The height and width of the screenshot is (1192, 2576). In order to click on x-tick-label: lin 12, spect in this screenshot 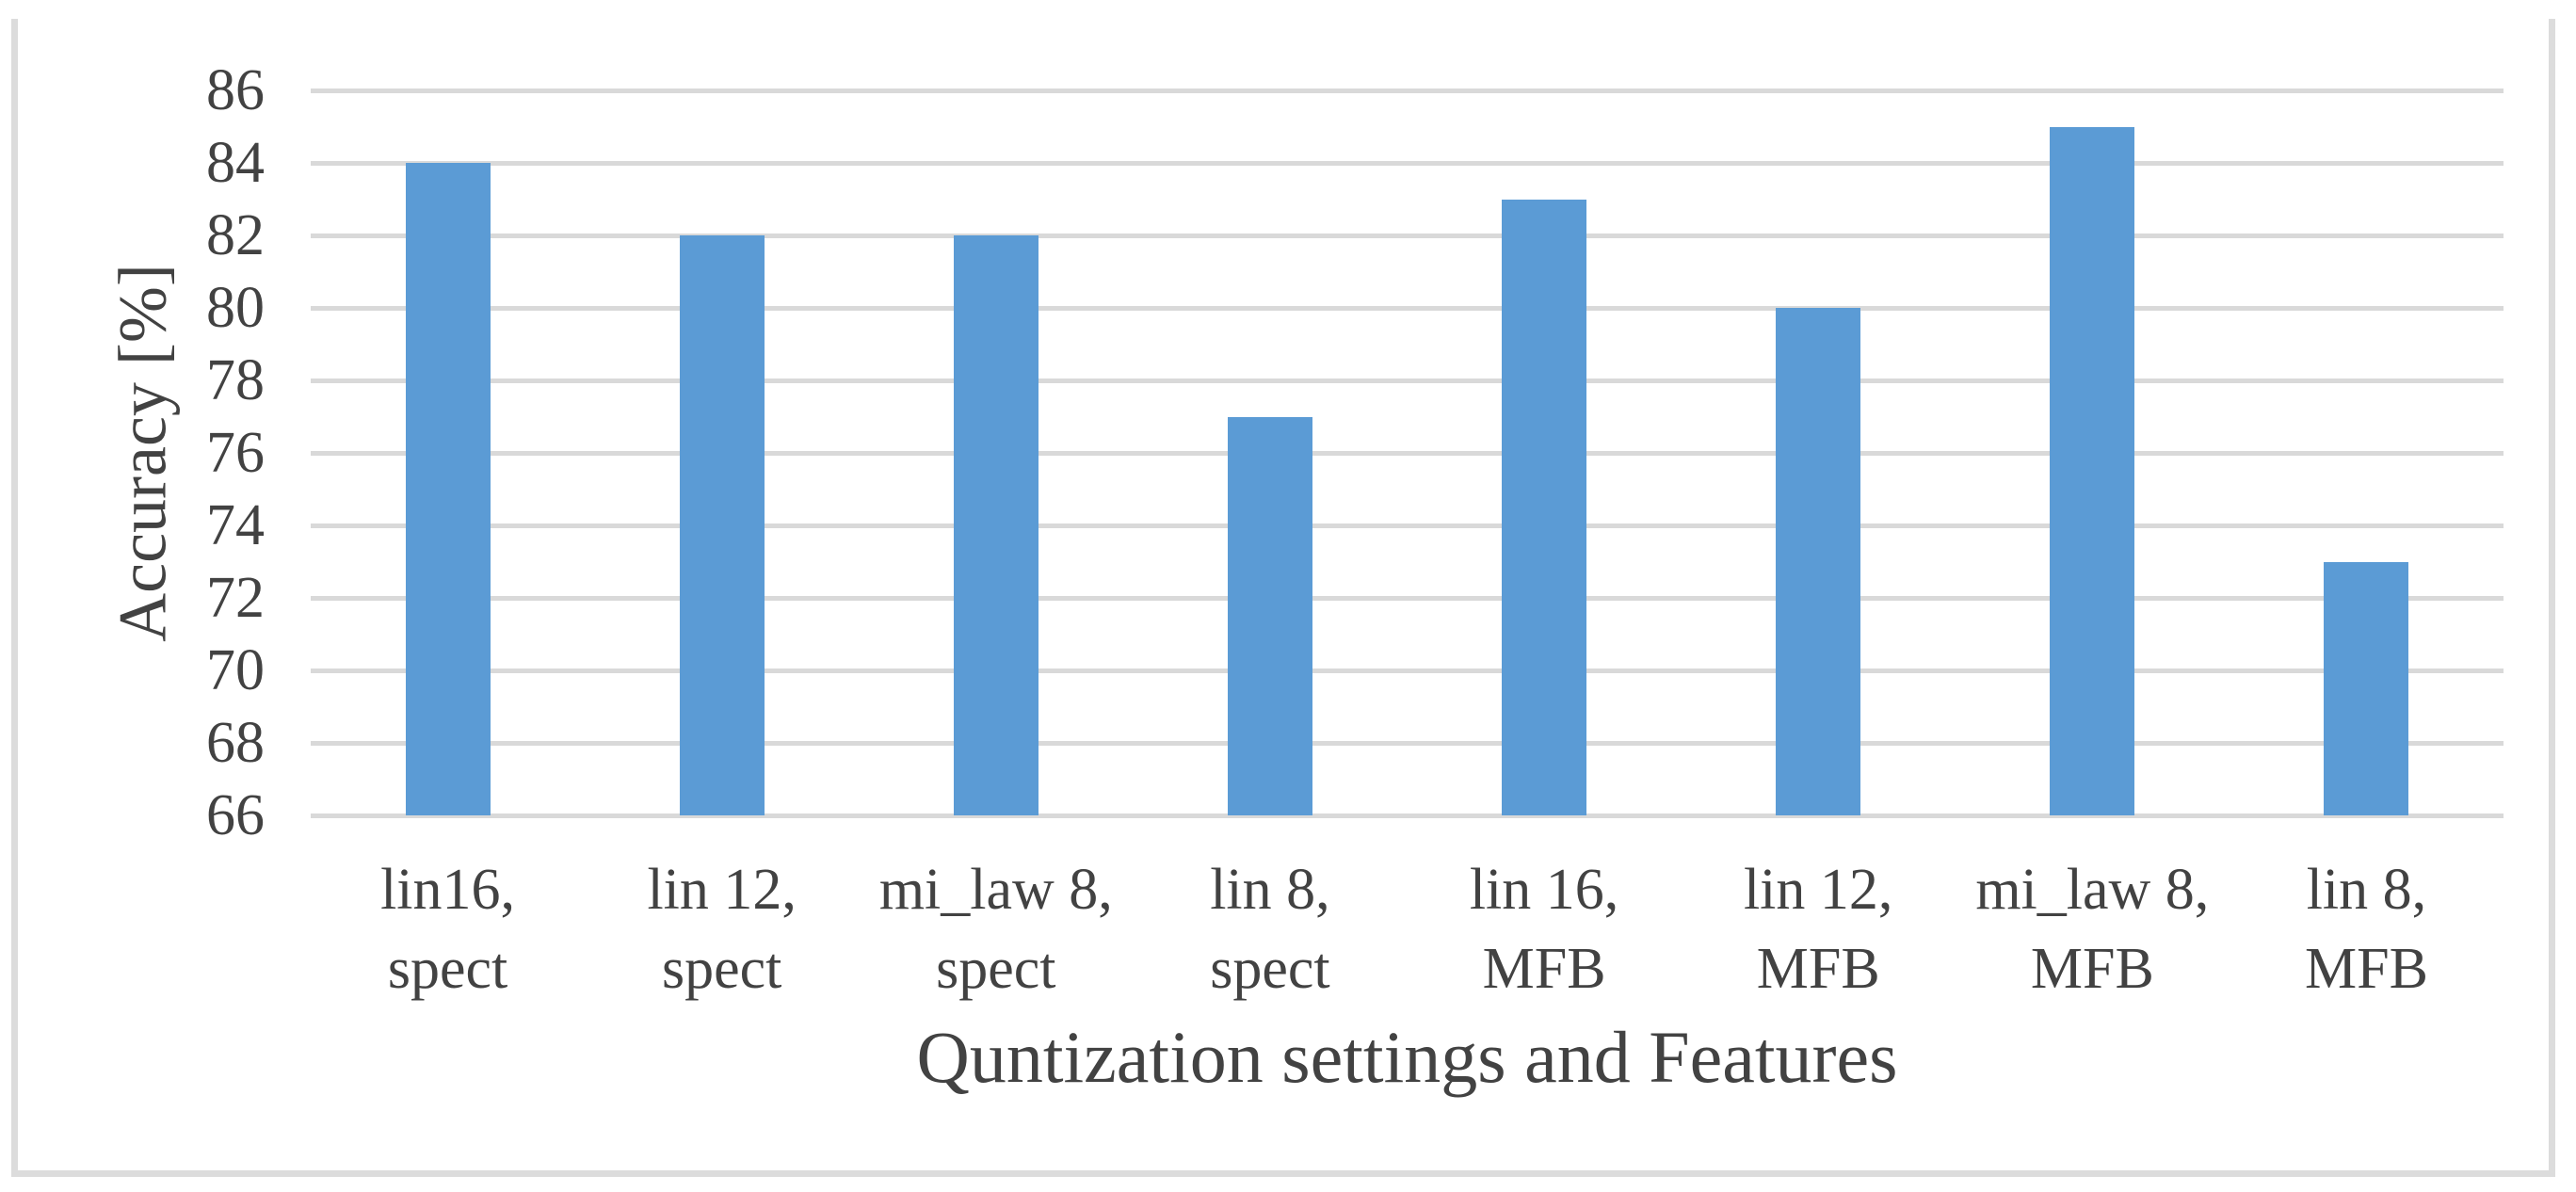, I will do `click(722, 929)`.